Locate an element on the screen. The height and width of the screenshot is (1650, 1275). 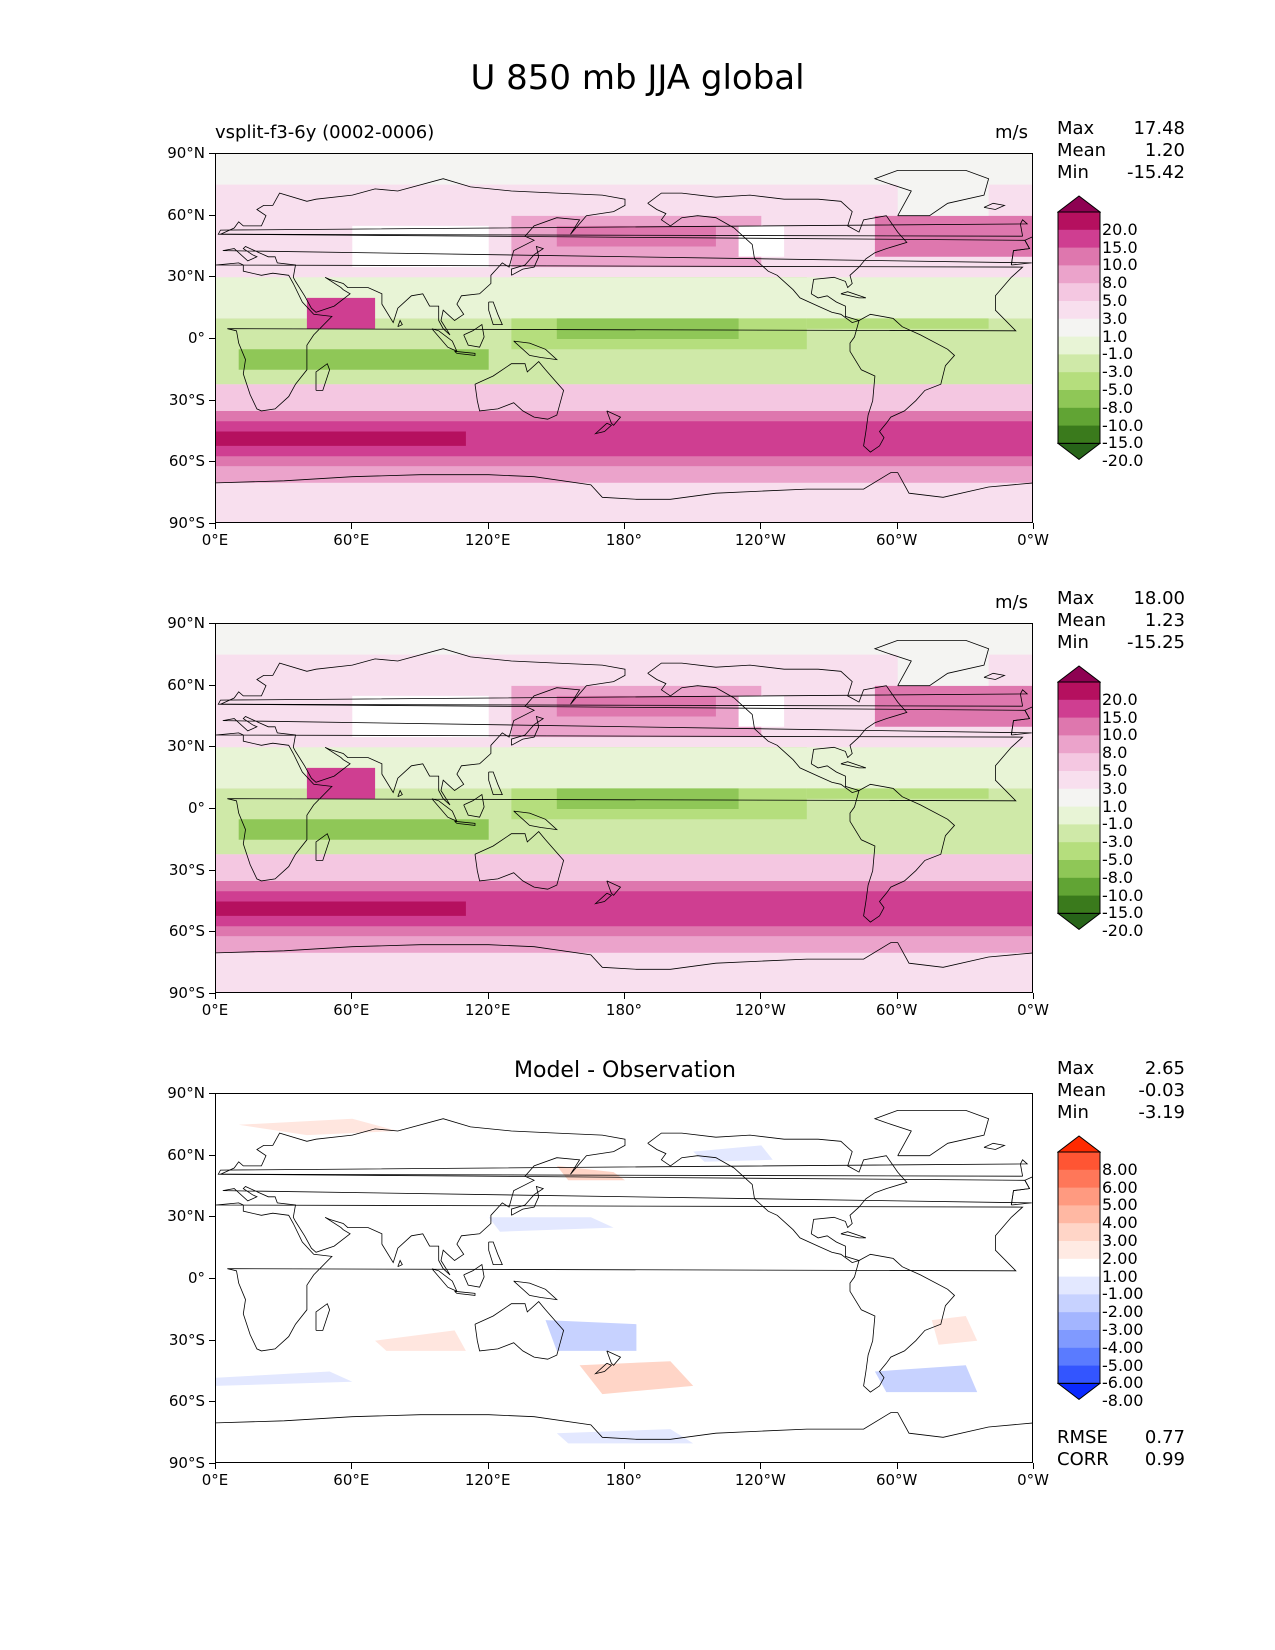
panel-3-map is located at coordinates (624, 1278).